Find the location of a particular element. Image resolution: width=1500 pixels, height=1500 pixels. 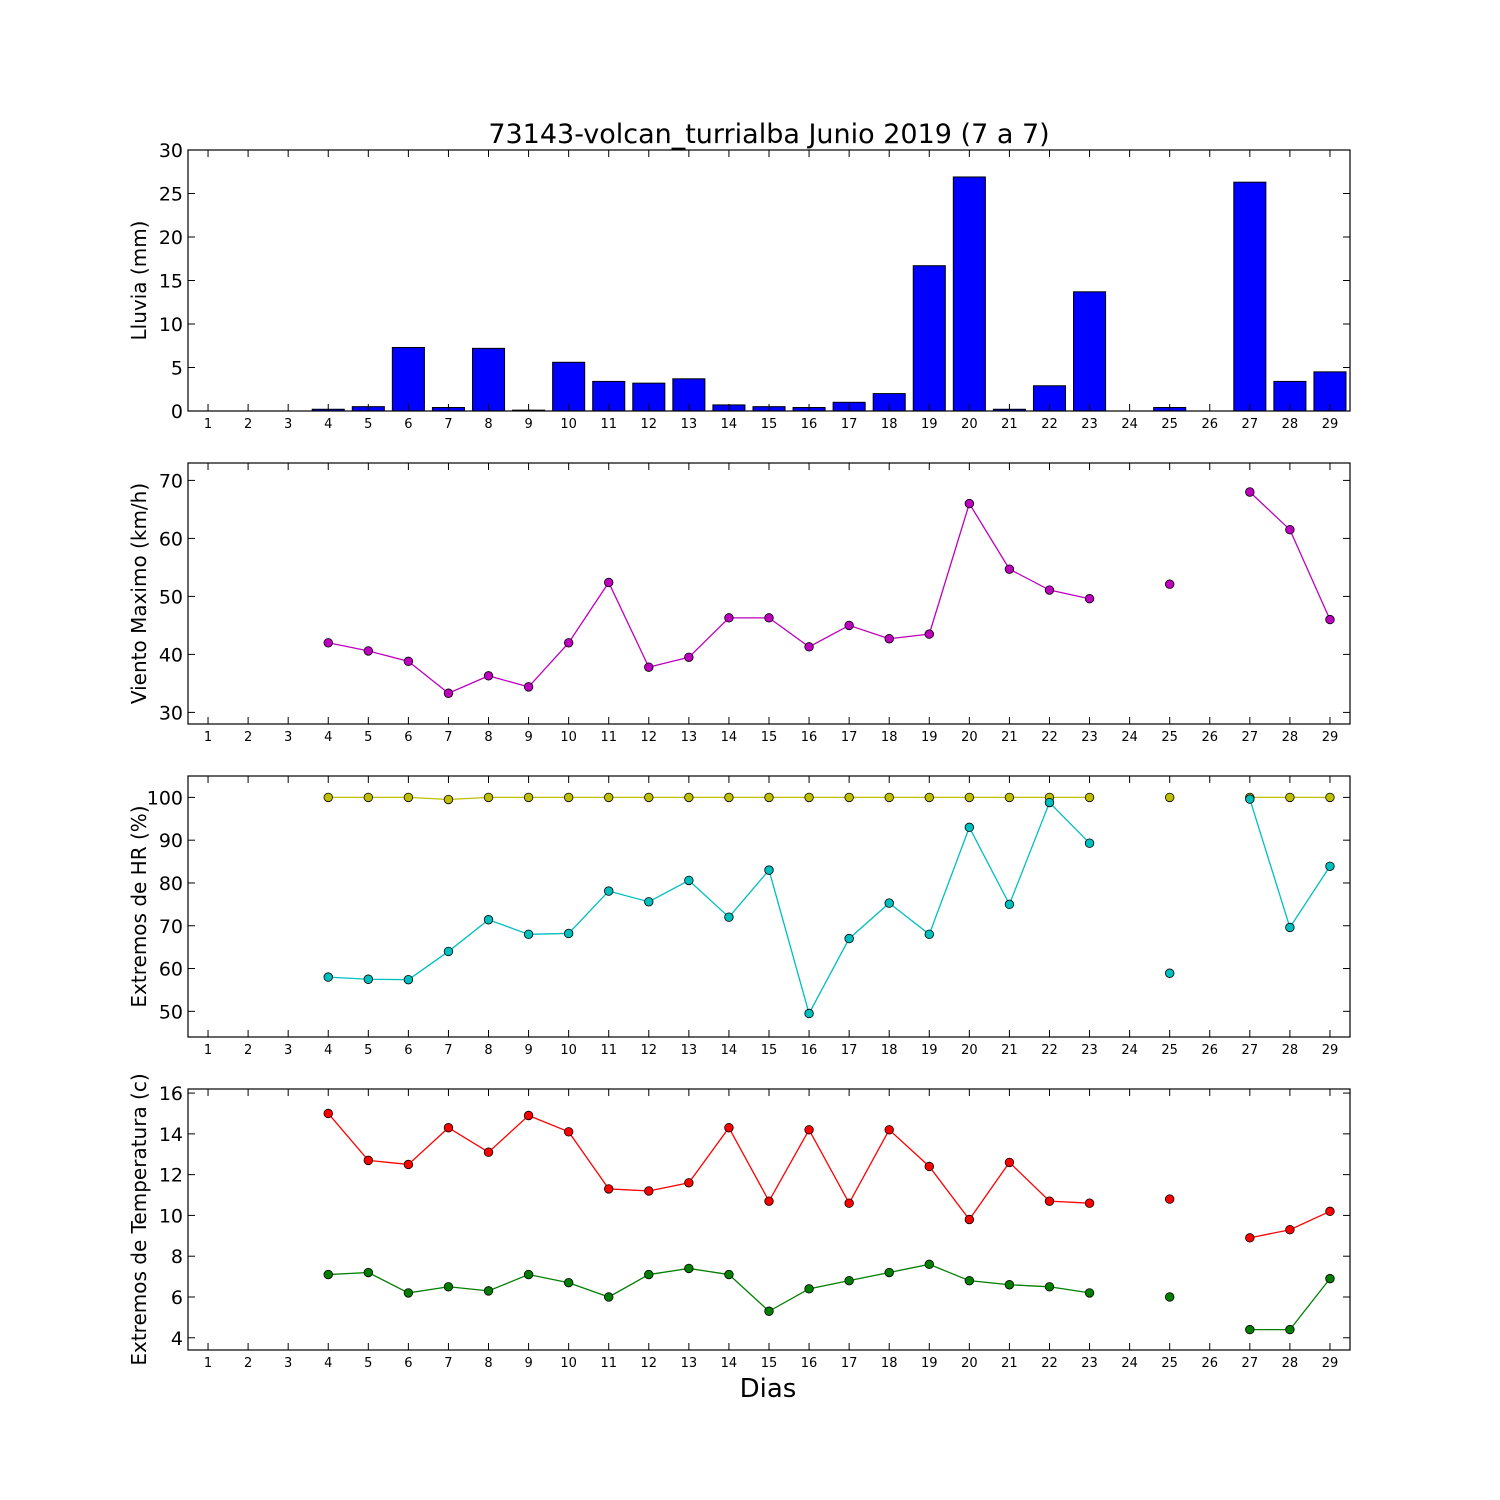

y-tick-label: 30 is located at coordinates (171, 151).